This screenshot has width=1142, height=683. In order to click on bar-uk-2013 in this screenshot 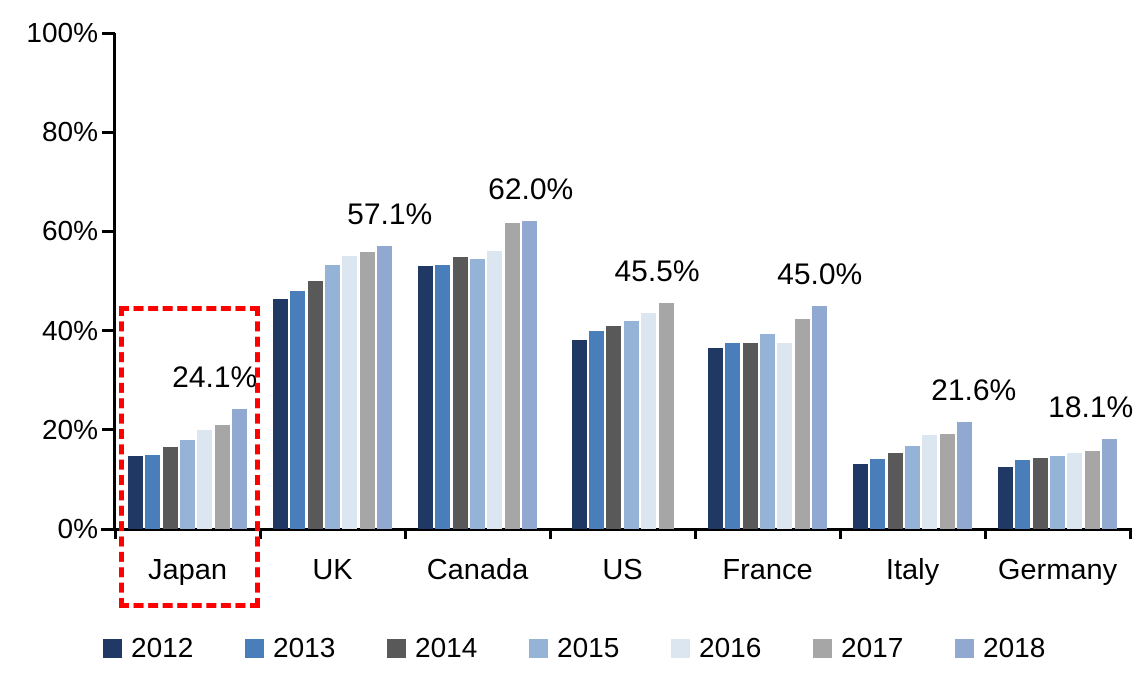, I will do `click(298, 410)`.